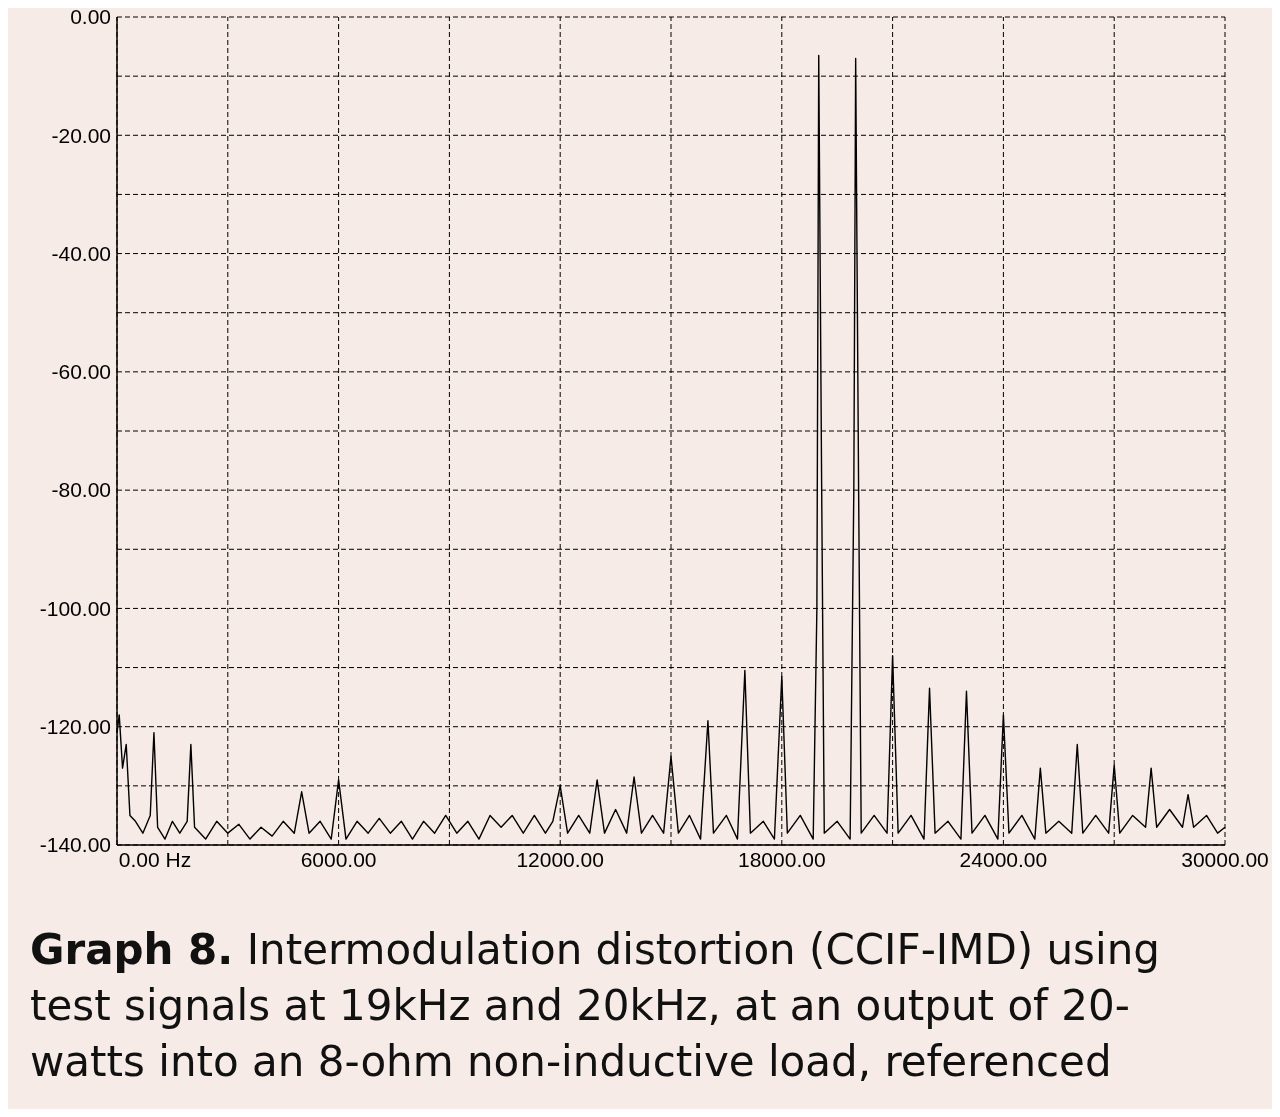 Image resolution: width=1280 pixels, height=1117 pixels. Describe the element at coordinates (75, 608) in the screenshot. I see `y-tick-label: -100.00` at that location.